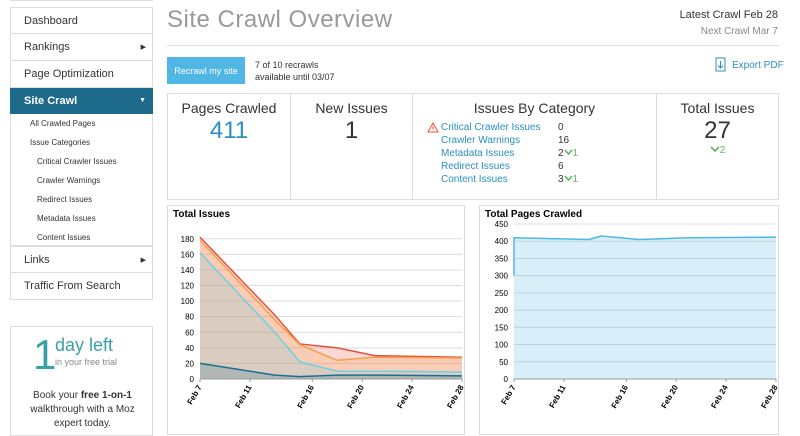  I want to click on category-name: Metadata Issues, so click(478, 153).